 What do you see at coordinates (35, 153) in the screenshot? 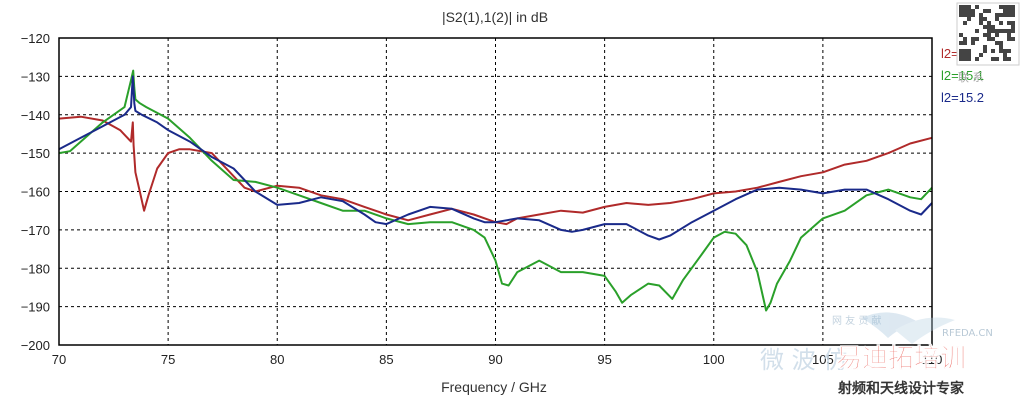
I see `y-tick-label: −150` at bounding box center [35, 153].